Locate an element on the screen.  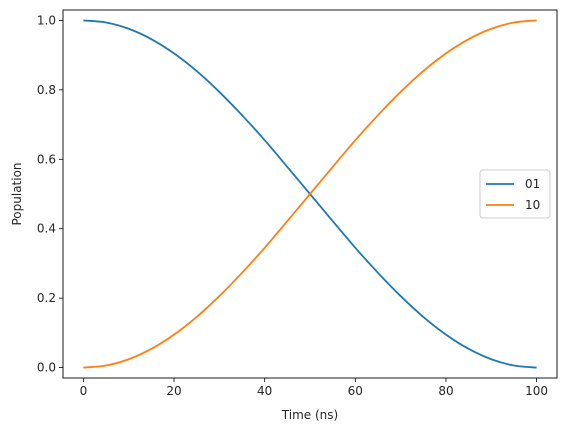
x-tick-label: 40 is located at coordinates (264, 391).